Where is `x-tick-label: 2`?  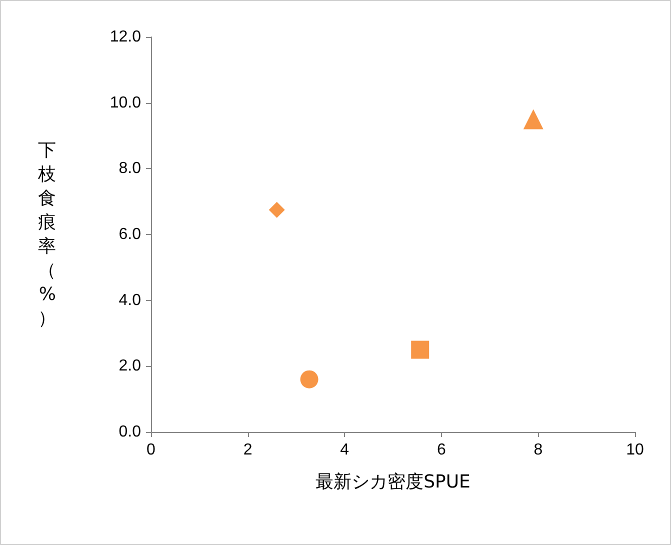 x-tick-label: 2 is located at coordinates (247, 450).